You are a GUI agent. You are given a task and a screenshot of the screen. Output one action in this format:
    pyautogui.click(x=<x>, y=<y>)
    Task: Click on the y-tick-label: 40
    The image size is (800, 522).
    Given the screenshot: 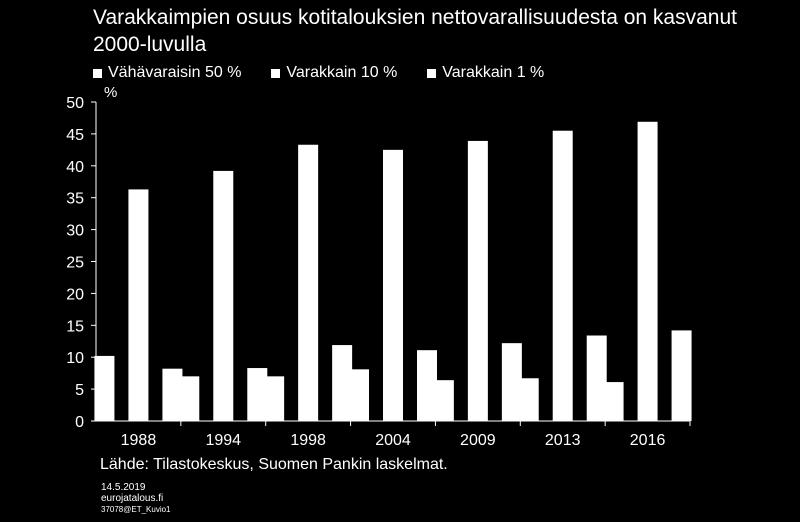 What is the action you would take?
    pyautogui.click(x=75, y=167)
    